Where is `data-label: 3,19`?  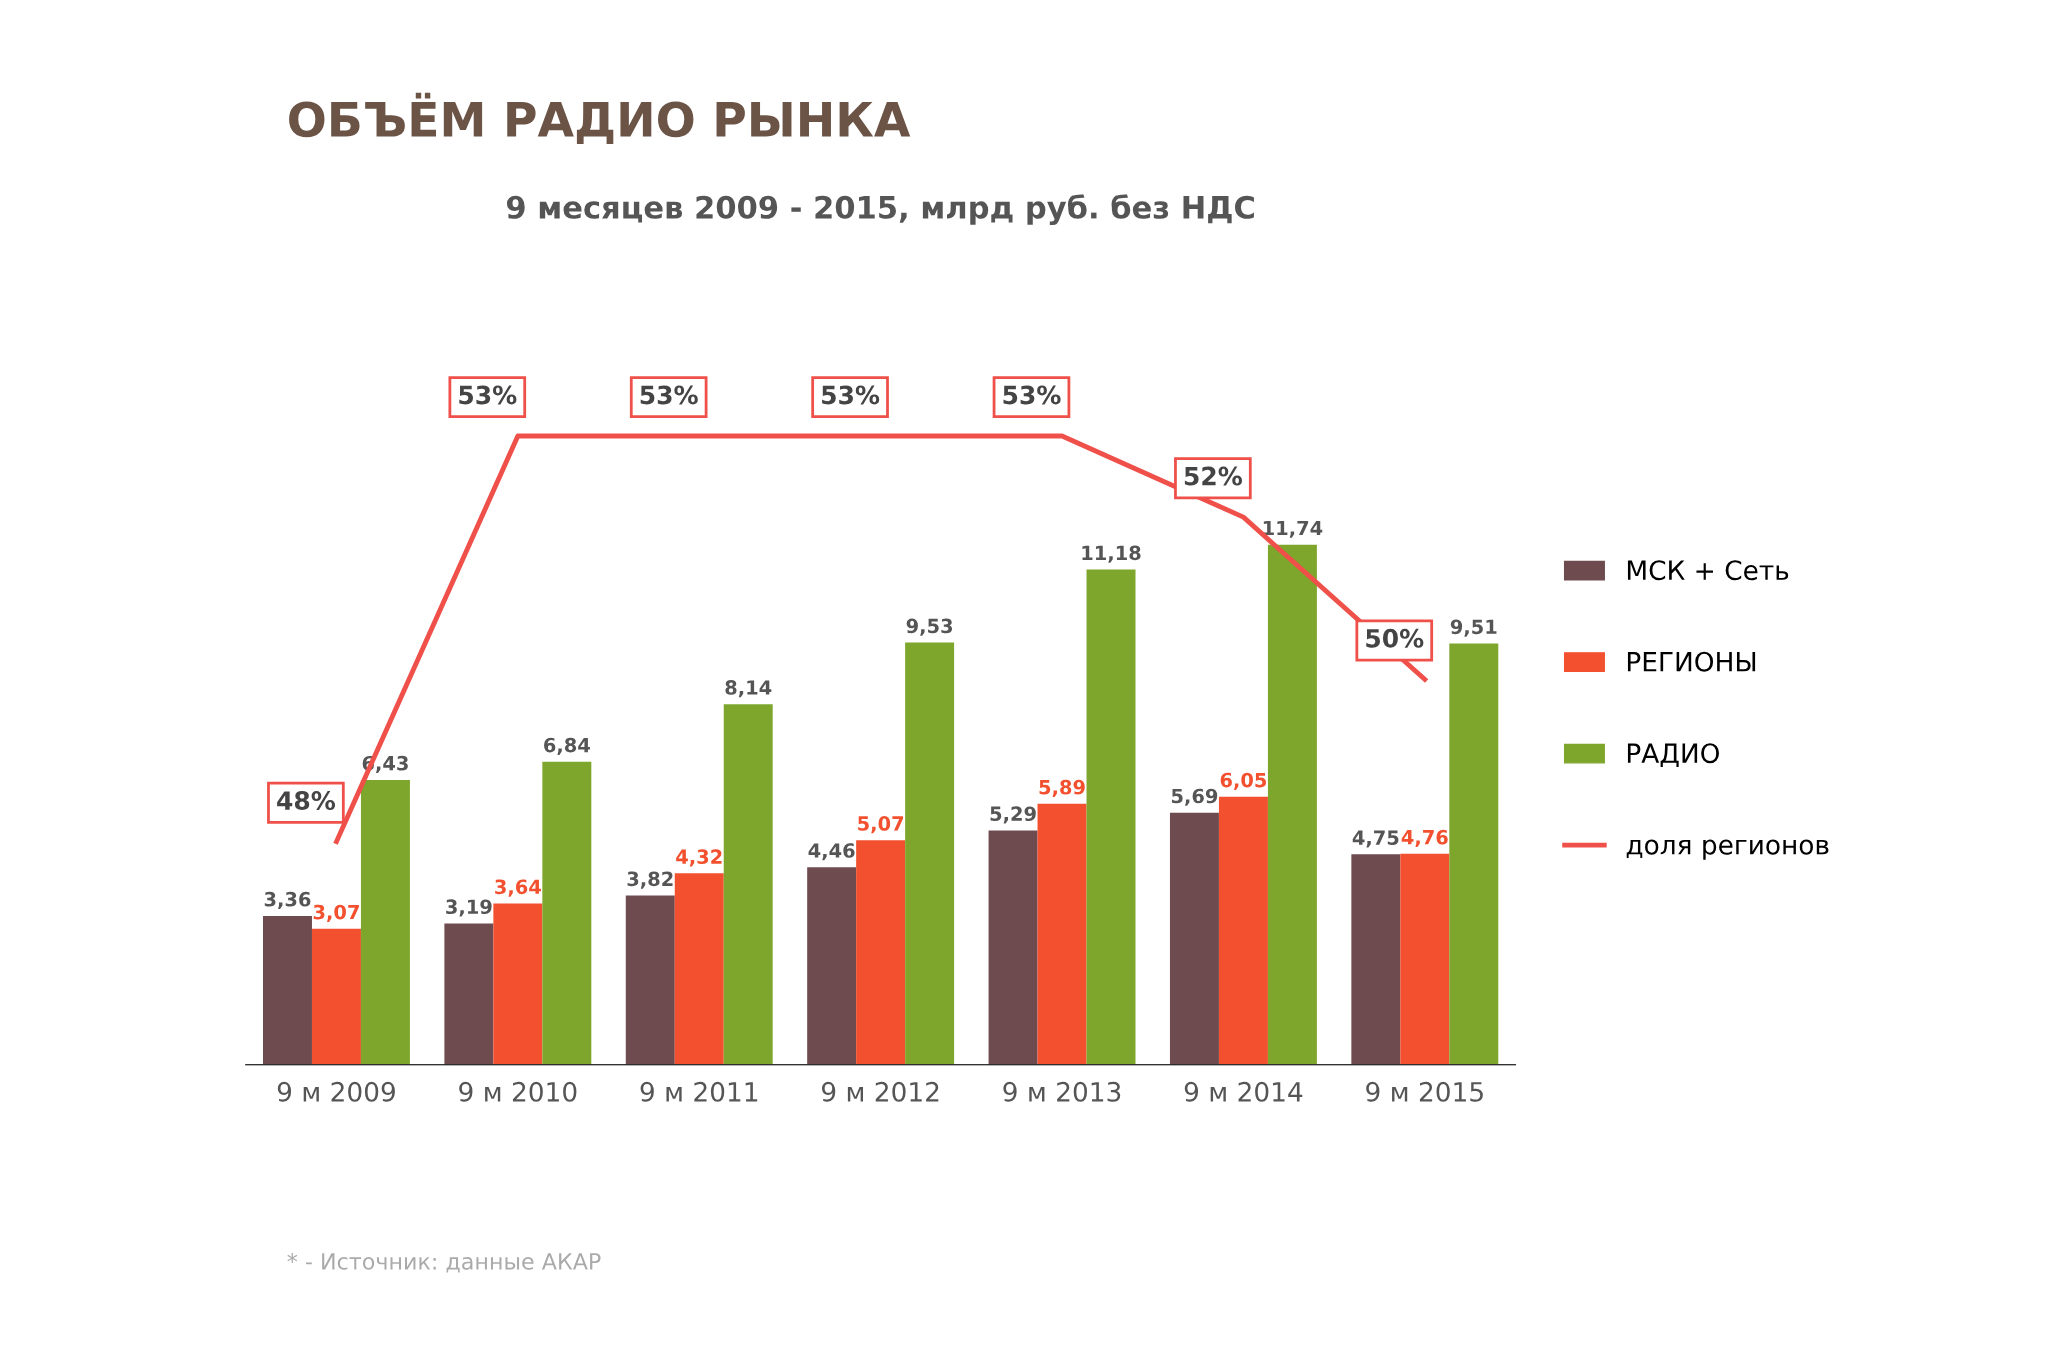
data-label: 3,19 is located at coordinates (469, 908).